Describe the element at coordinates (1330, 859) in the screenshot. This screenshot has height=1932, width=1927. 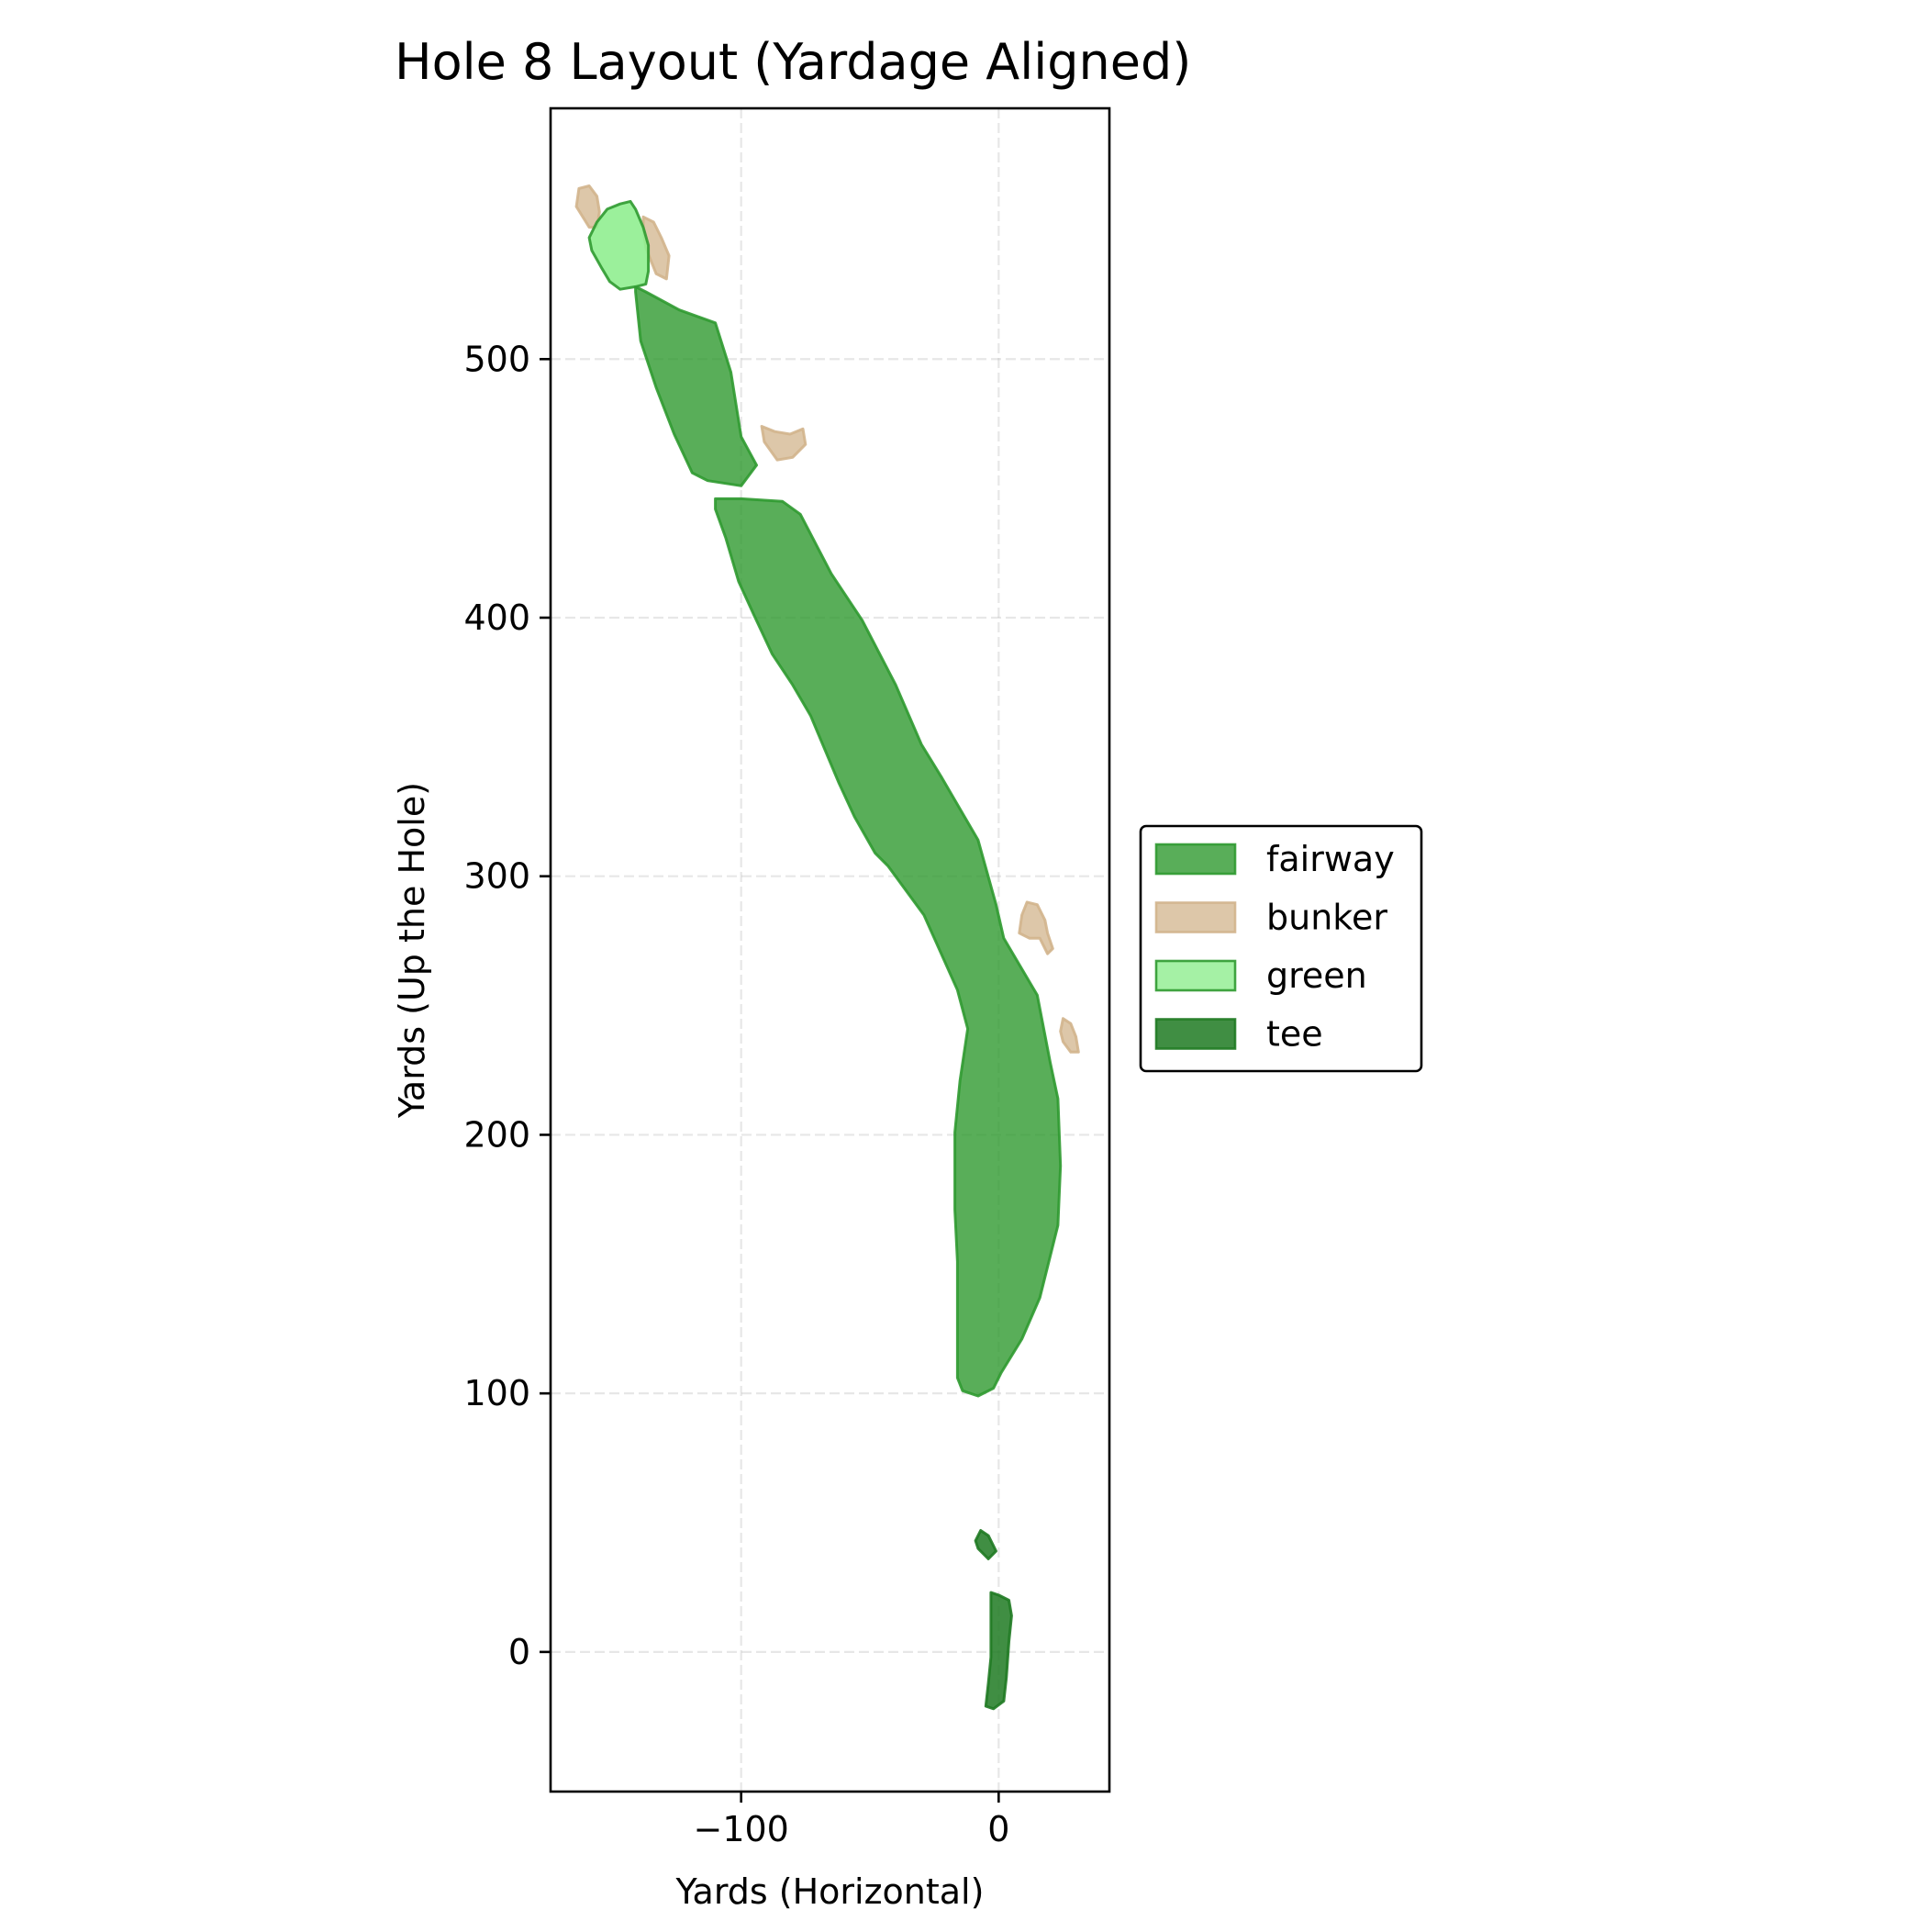
I see `legend-label-fairway: fairway` at that location.